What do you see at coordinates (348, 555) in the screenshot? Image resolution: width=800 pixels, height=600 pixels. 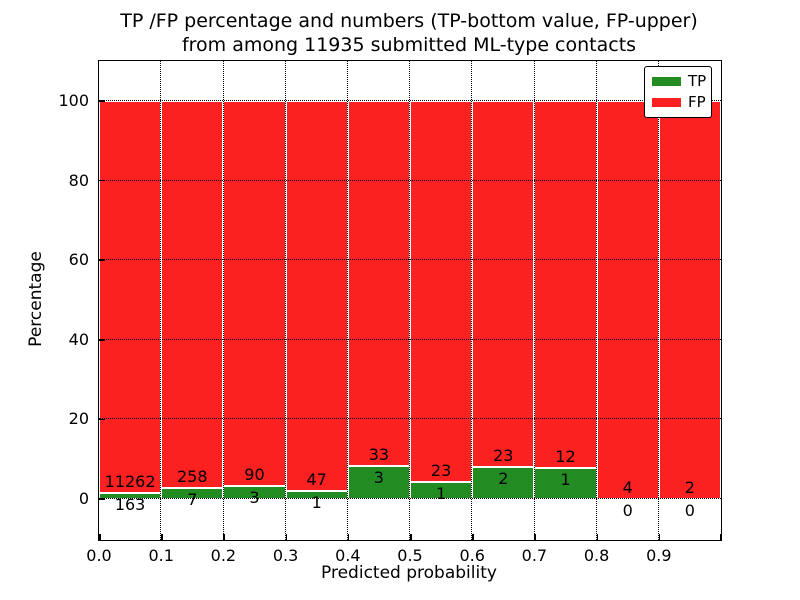 I see `x-tick-label: 0.4` at bounding box center [348, 555].